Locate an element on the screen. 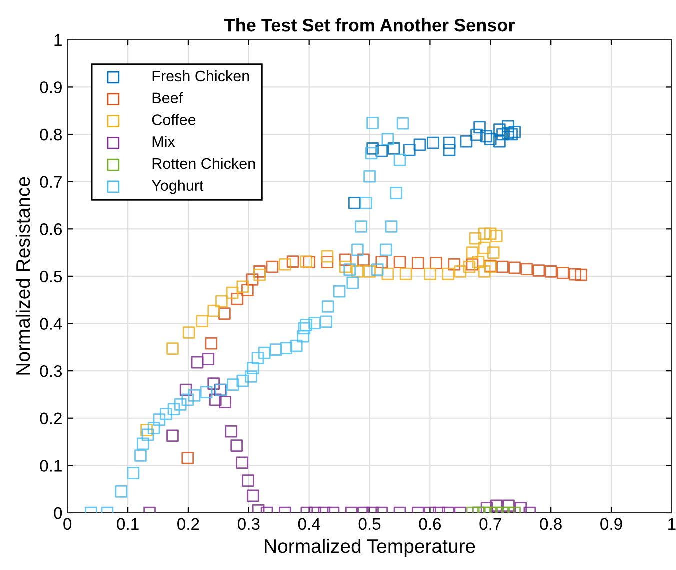 The width and height of the screenshot is (676, 570). legend-label: Mix is located at coordinates (164, 142).